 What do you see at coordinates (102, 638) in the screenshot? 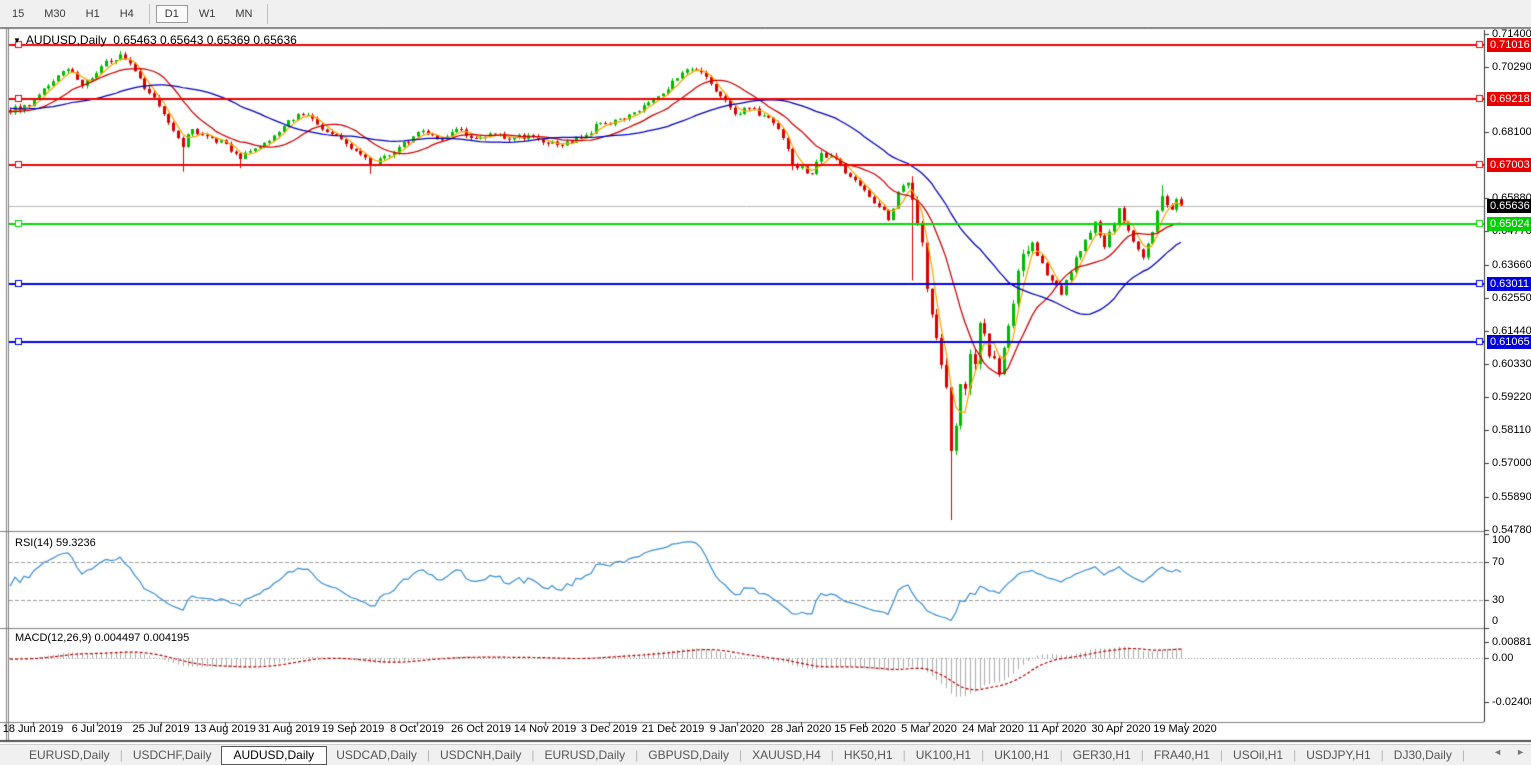
I see `macd-indicator-label: MACD(12,26,9) 0.004497 0.004195` at bounding box center [102, 638].